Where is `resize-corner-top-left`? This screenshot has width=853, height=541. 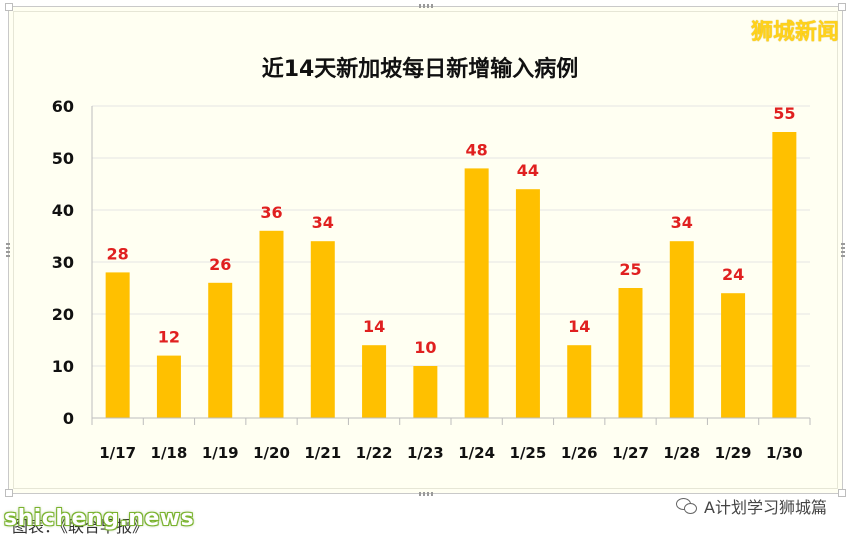
resize-corner-top-left is located at coordinates (9, 7).